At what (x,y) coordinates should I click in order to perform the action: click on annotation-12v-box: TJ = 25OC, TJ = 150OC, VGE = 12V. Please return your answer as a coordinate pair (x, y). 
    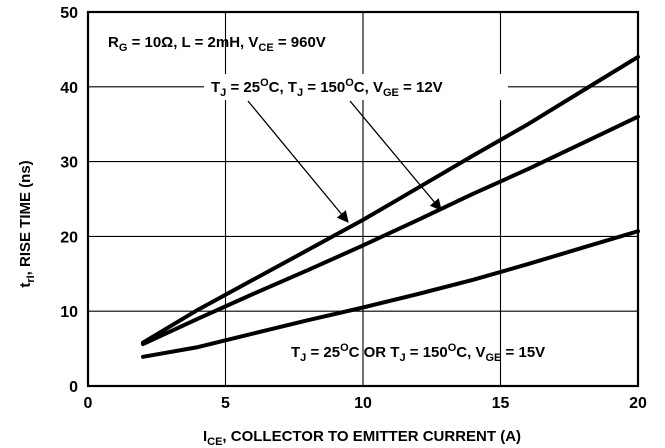
    Looking at the image, I should click on (356, 87).